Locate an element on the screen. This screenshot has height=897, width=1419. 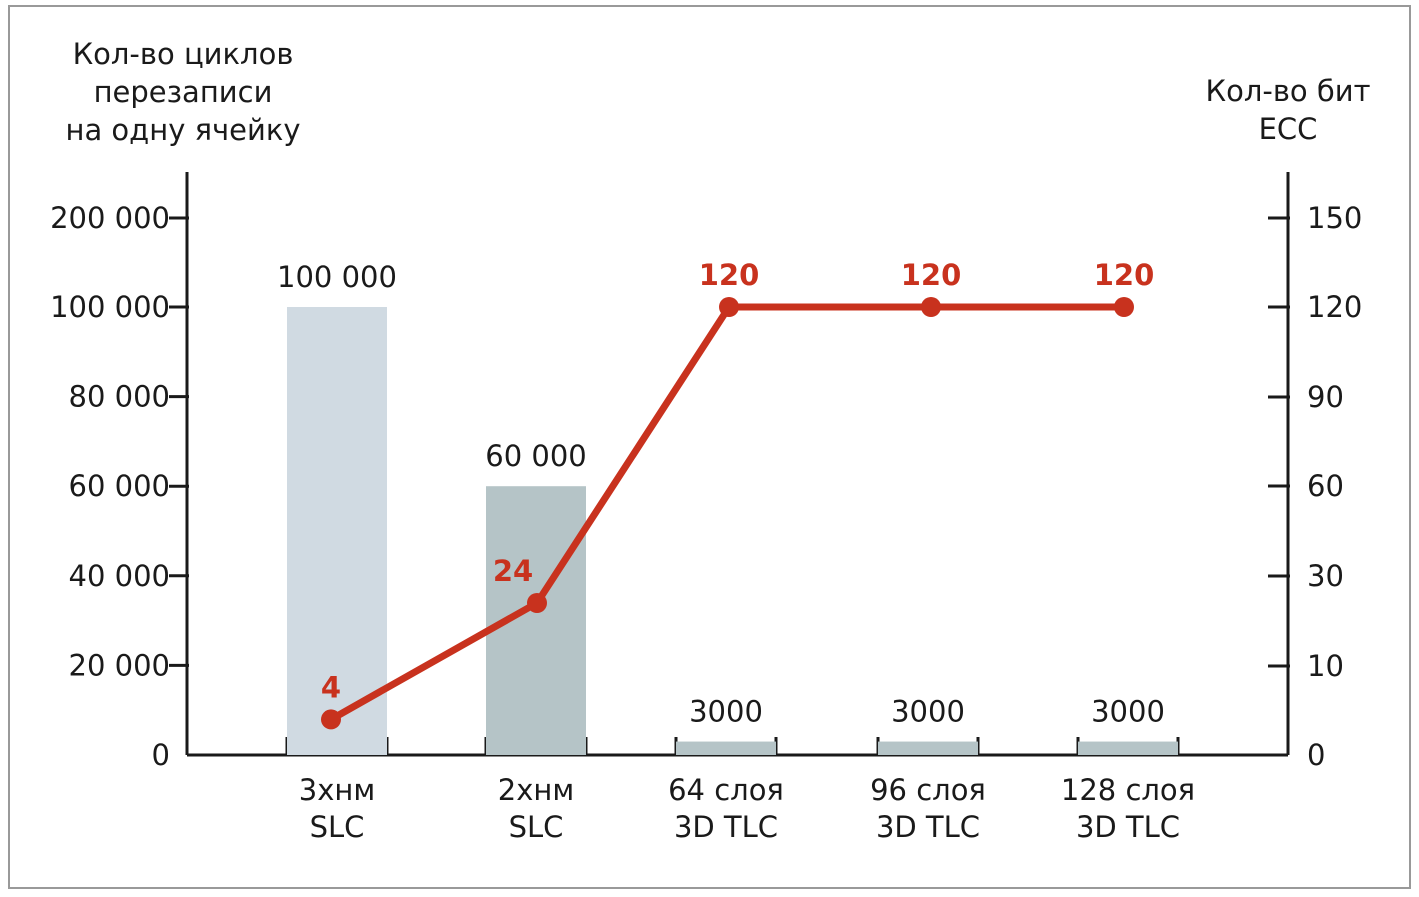
right-tick-label: 0 is located at coordinates (1316, 755).